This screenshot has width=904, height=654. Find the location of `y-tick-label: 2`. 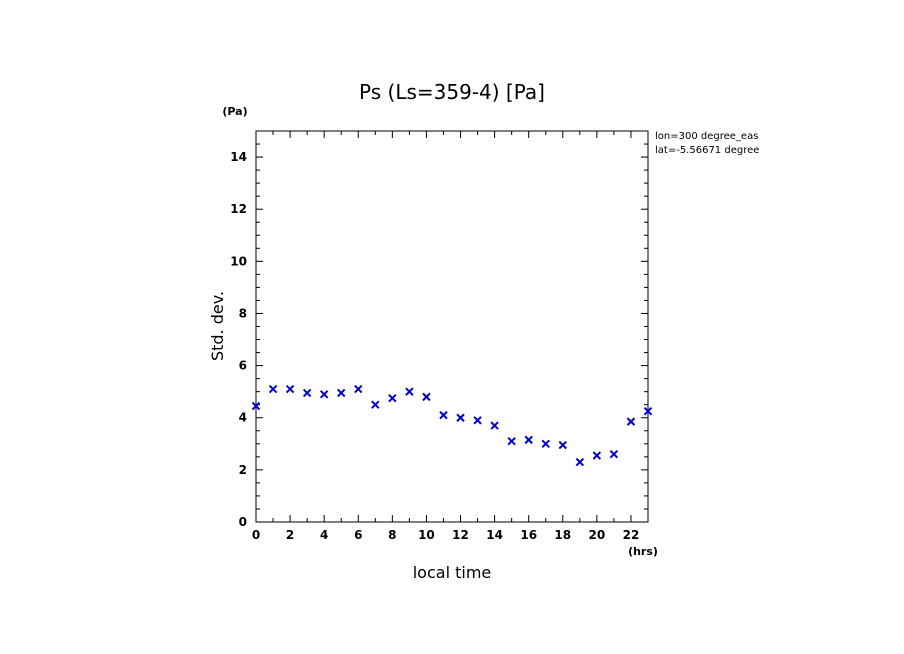

y-tick-label: 2 is located at coordinates (243, 470).